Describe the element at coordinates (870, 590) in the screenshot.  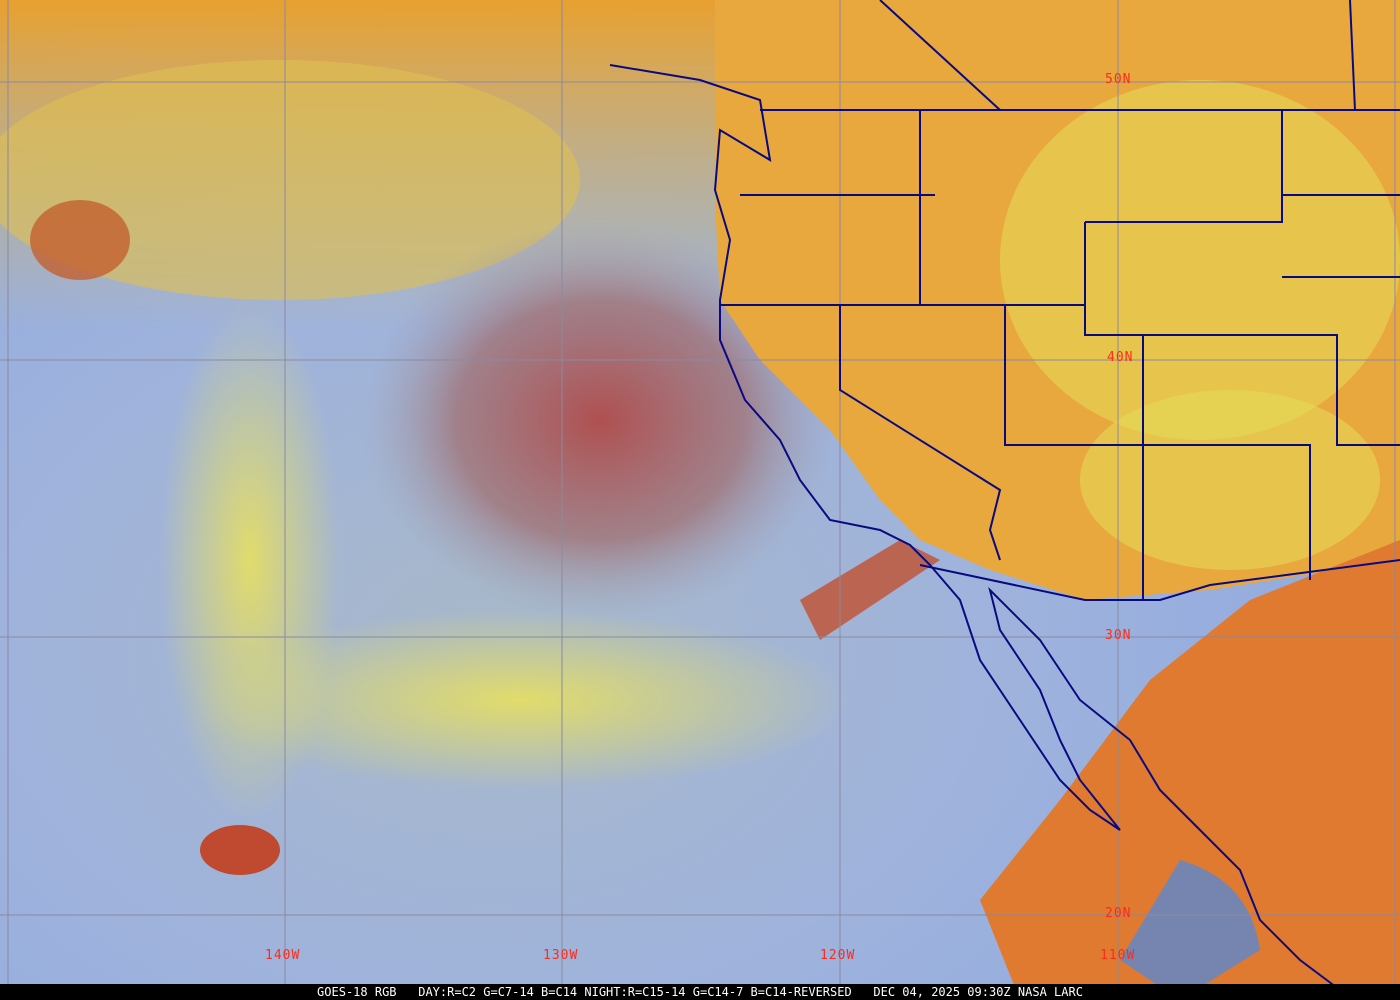
I see `cloud-streak` at that location.